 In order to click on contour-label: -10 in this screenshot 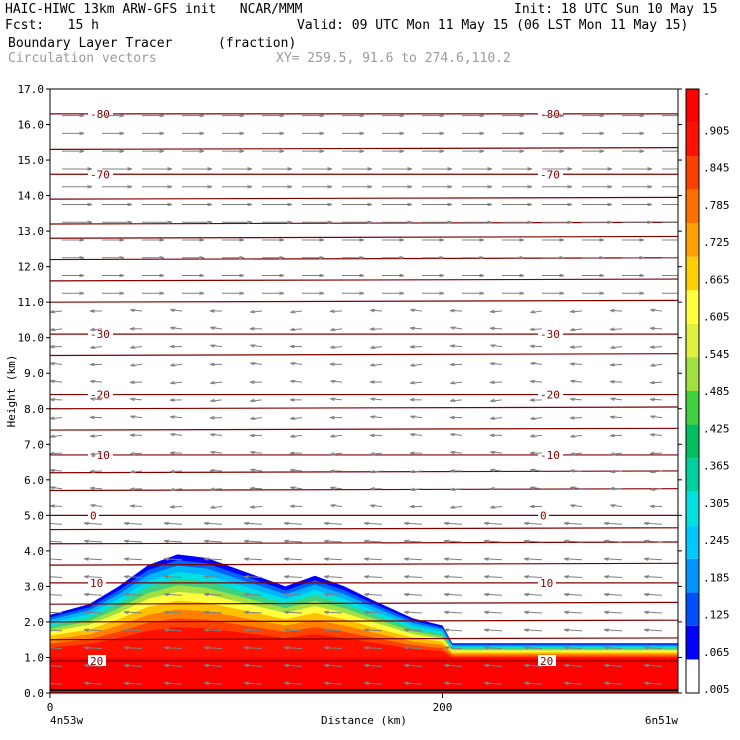, I will do `click(550, 455)`.